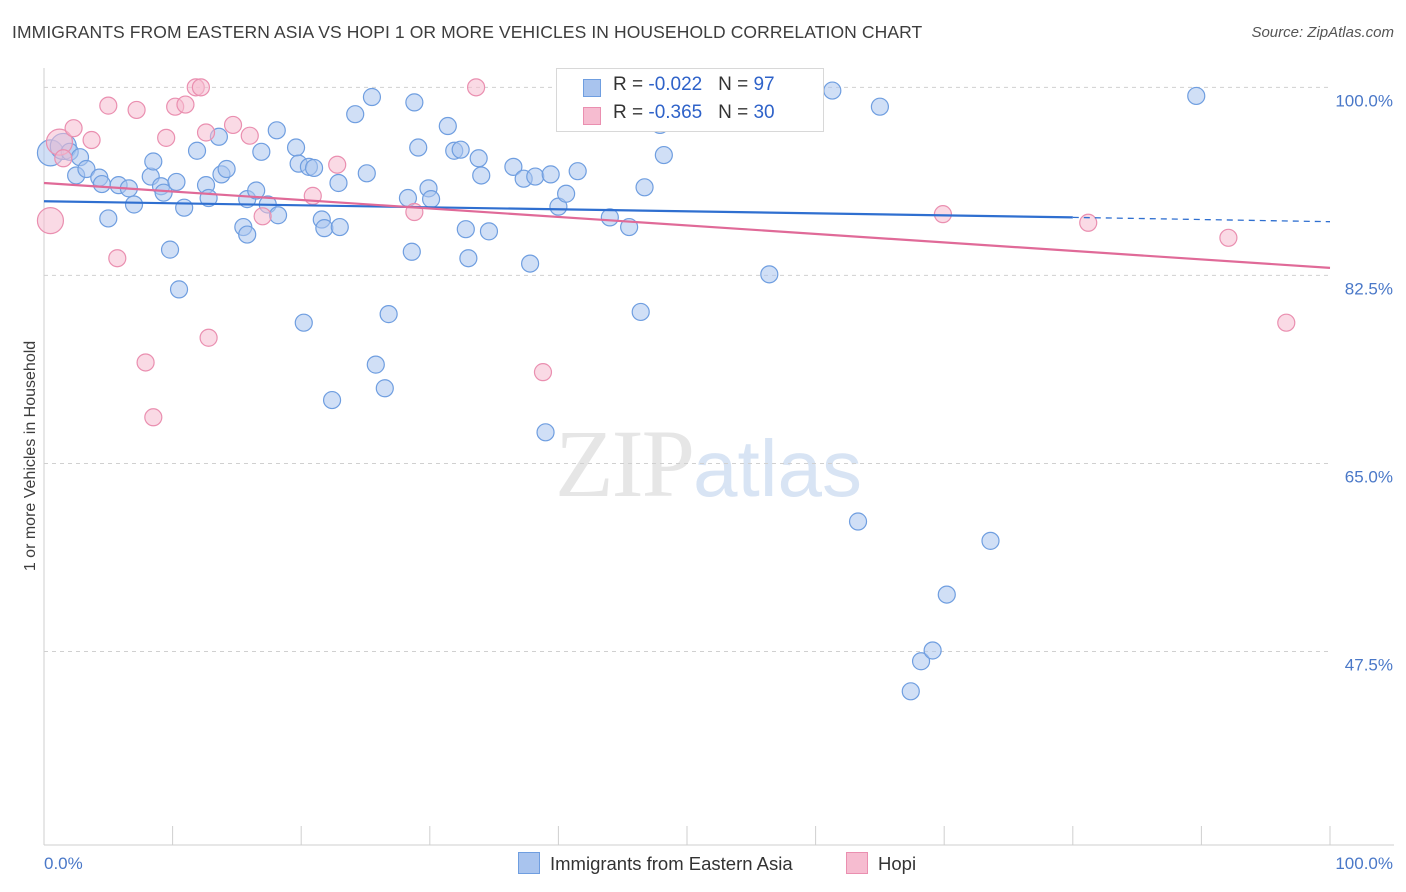 This screenshot has width=1406, height=892. I want to click on x-tick-label: 0.0%, so click(63, 863).